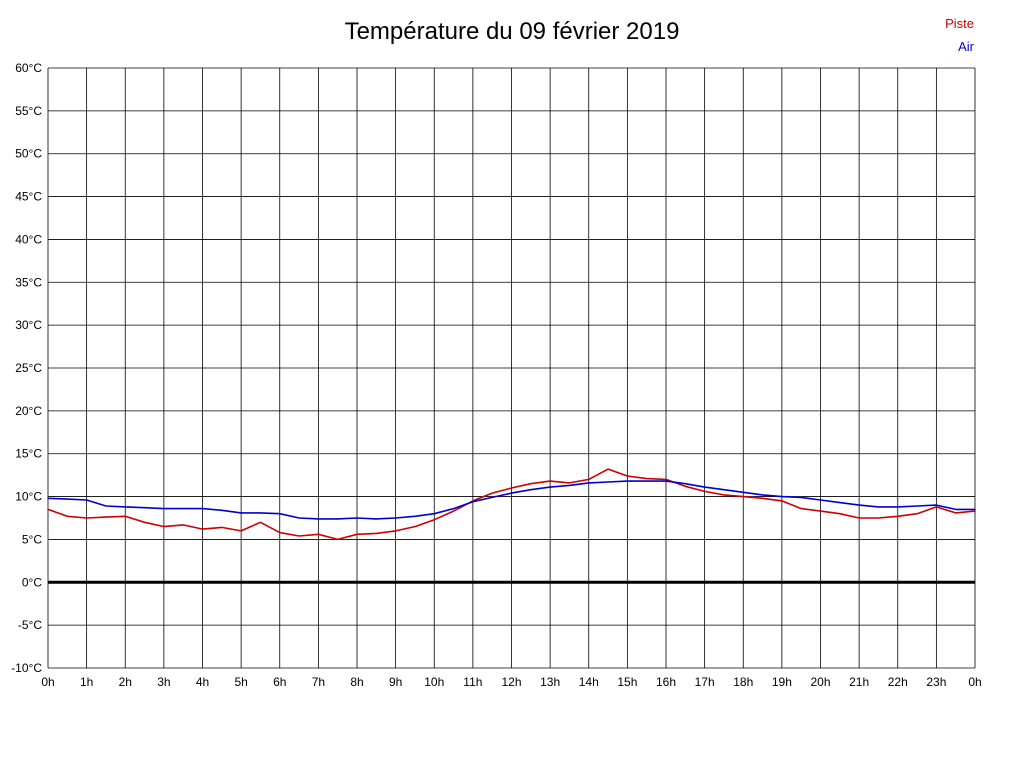 This screenshot has height=768, width=1024. I want to click on x-tick-label: 17h, so click(705, 682).